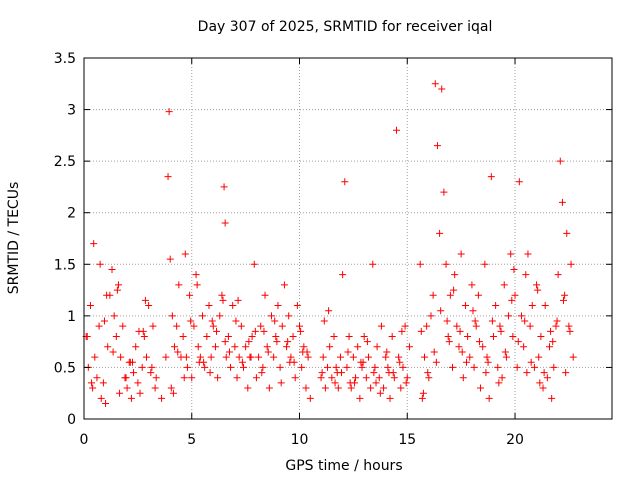  I want to click on x-tick-label: 0, so click(84, 440).